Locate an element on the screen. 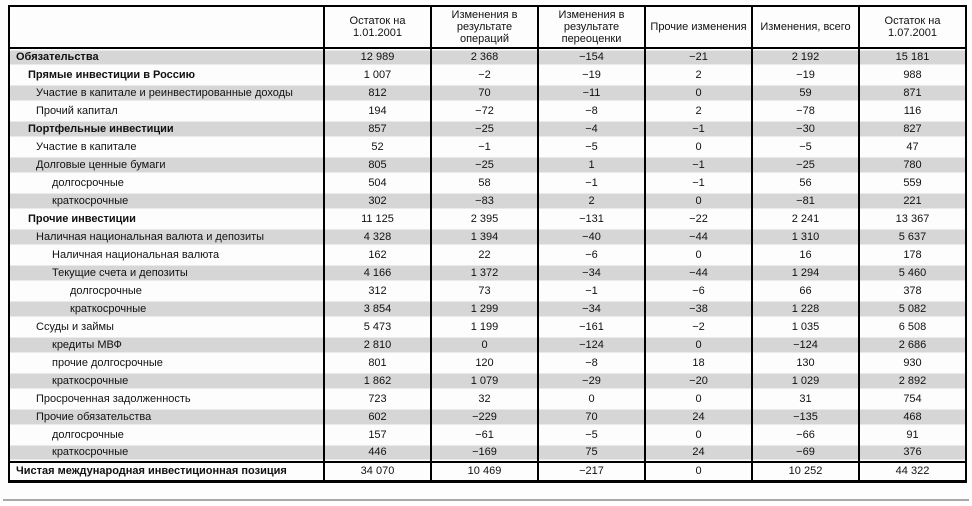 Image resolution: width=972 pixels, height=506 pixels. column-header-other: Прочие изменения is located at coordinates (698, 27).